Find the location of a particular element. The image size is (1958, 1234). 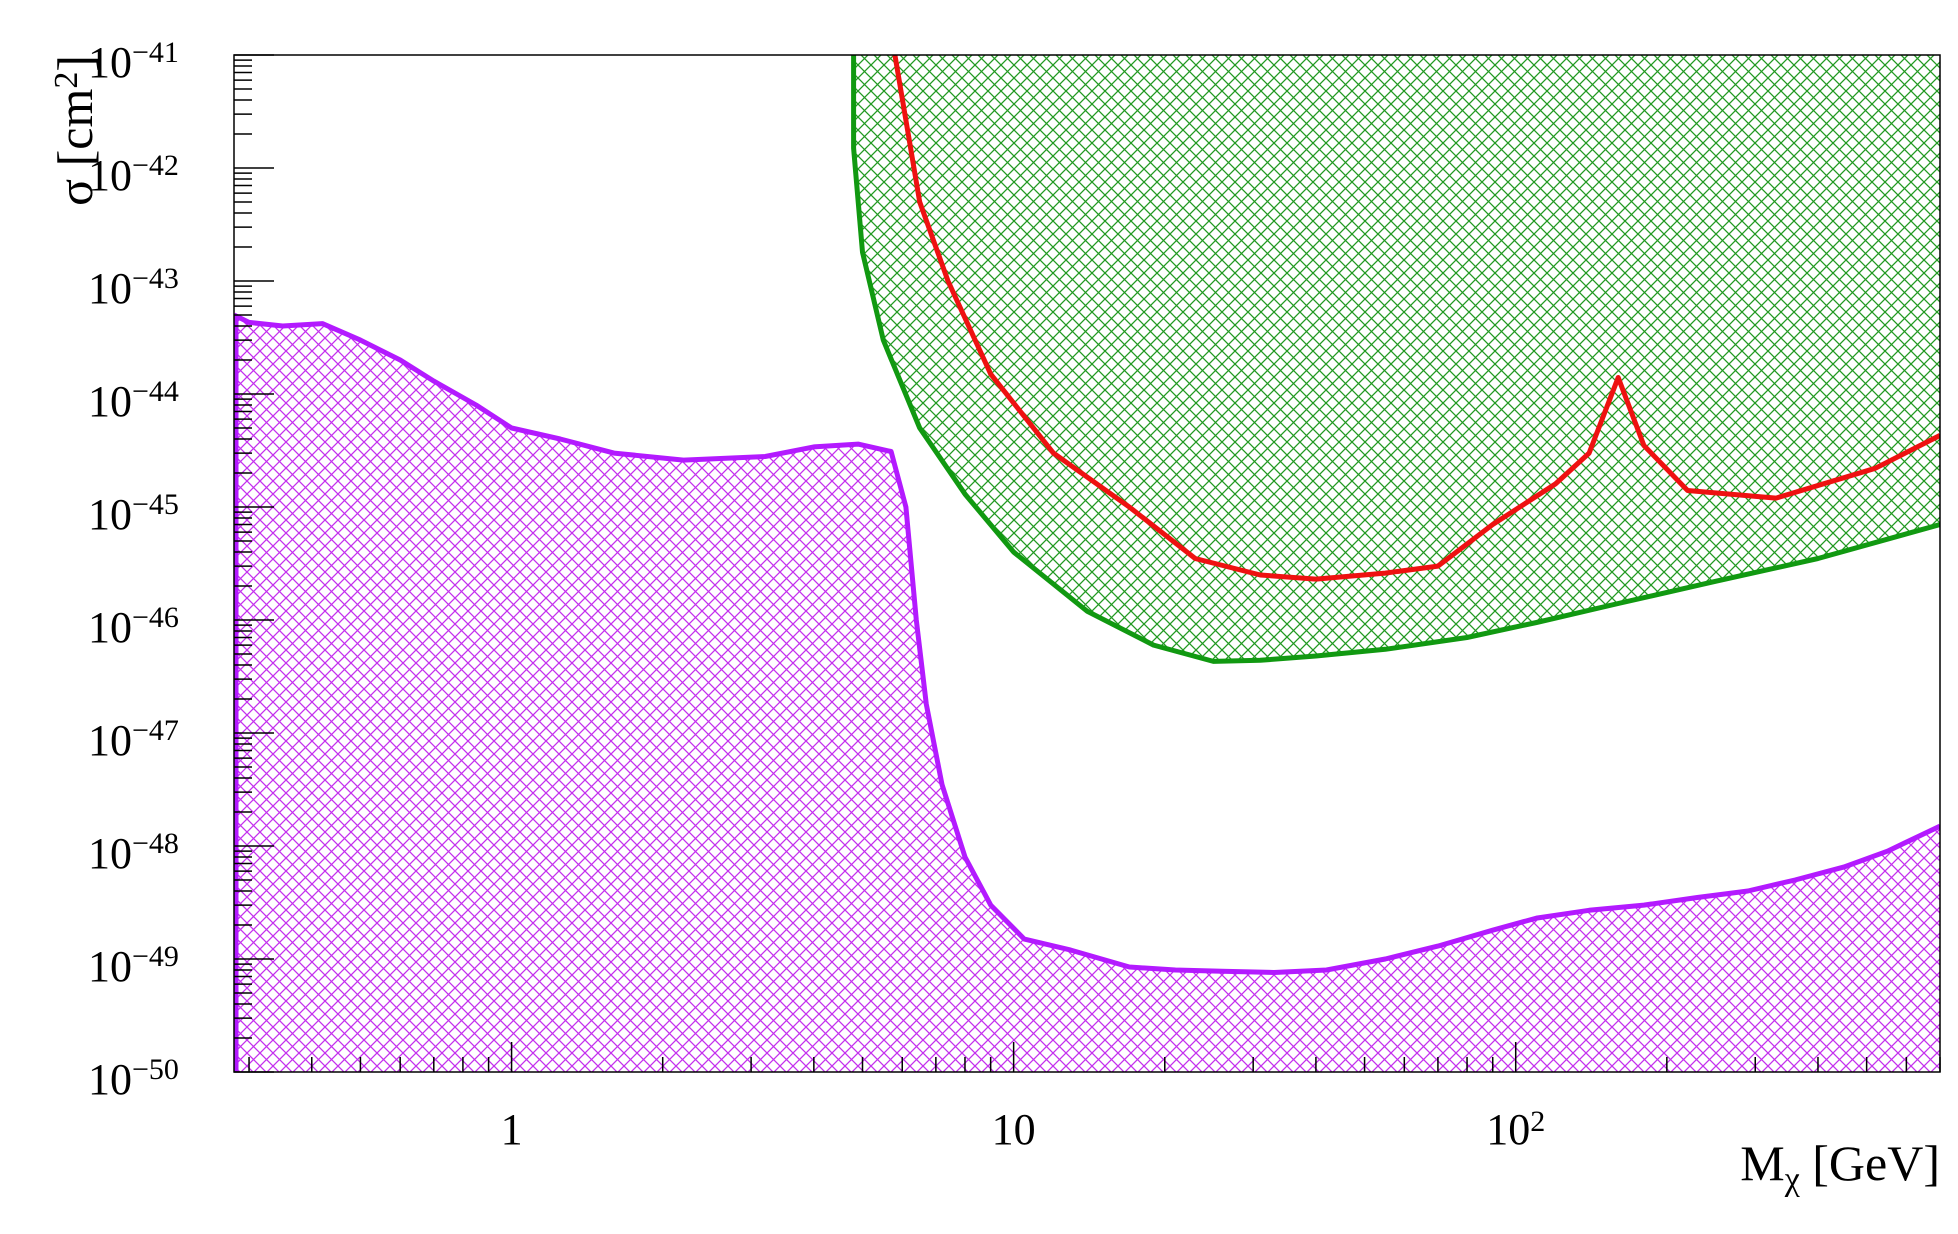

y-tick-label: 10−43 is located at coordinates (133, 287).